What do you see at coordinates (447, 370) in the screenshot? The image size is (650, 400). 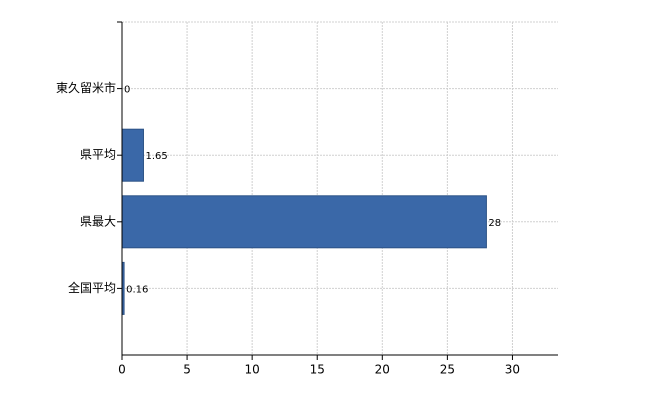 I see `x-tick-label: 25` at bounding box center [447, 370].